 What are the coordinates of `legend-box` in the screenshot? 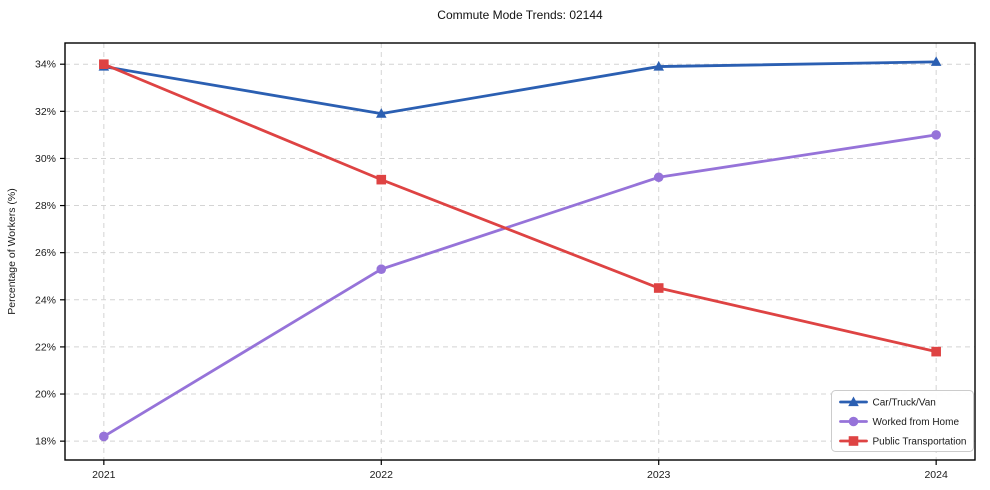 It's located at (902, 421).